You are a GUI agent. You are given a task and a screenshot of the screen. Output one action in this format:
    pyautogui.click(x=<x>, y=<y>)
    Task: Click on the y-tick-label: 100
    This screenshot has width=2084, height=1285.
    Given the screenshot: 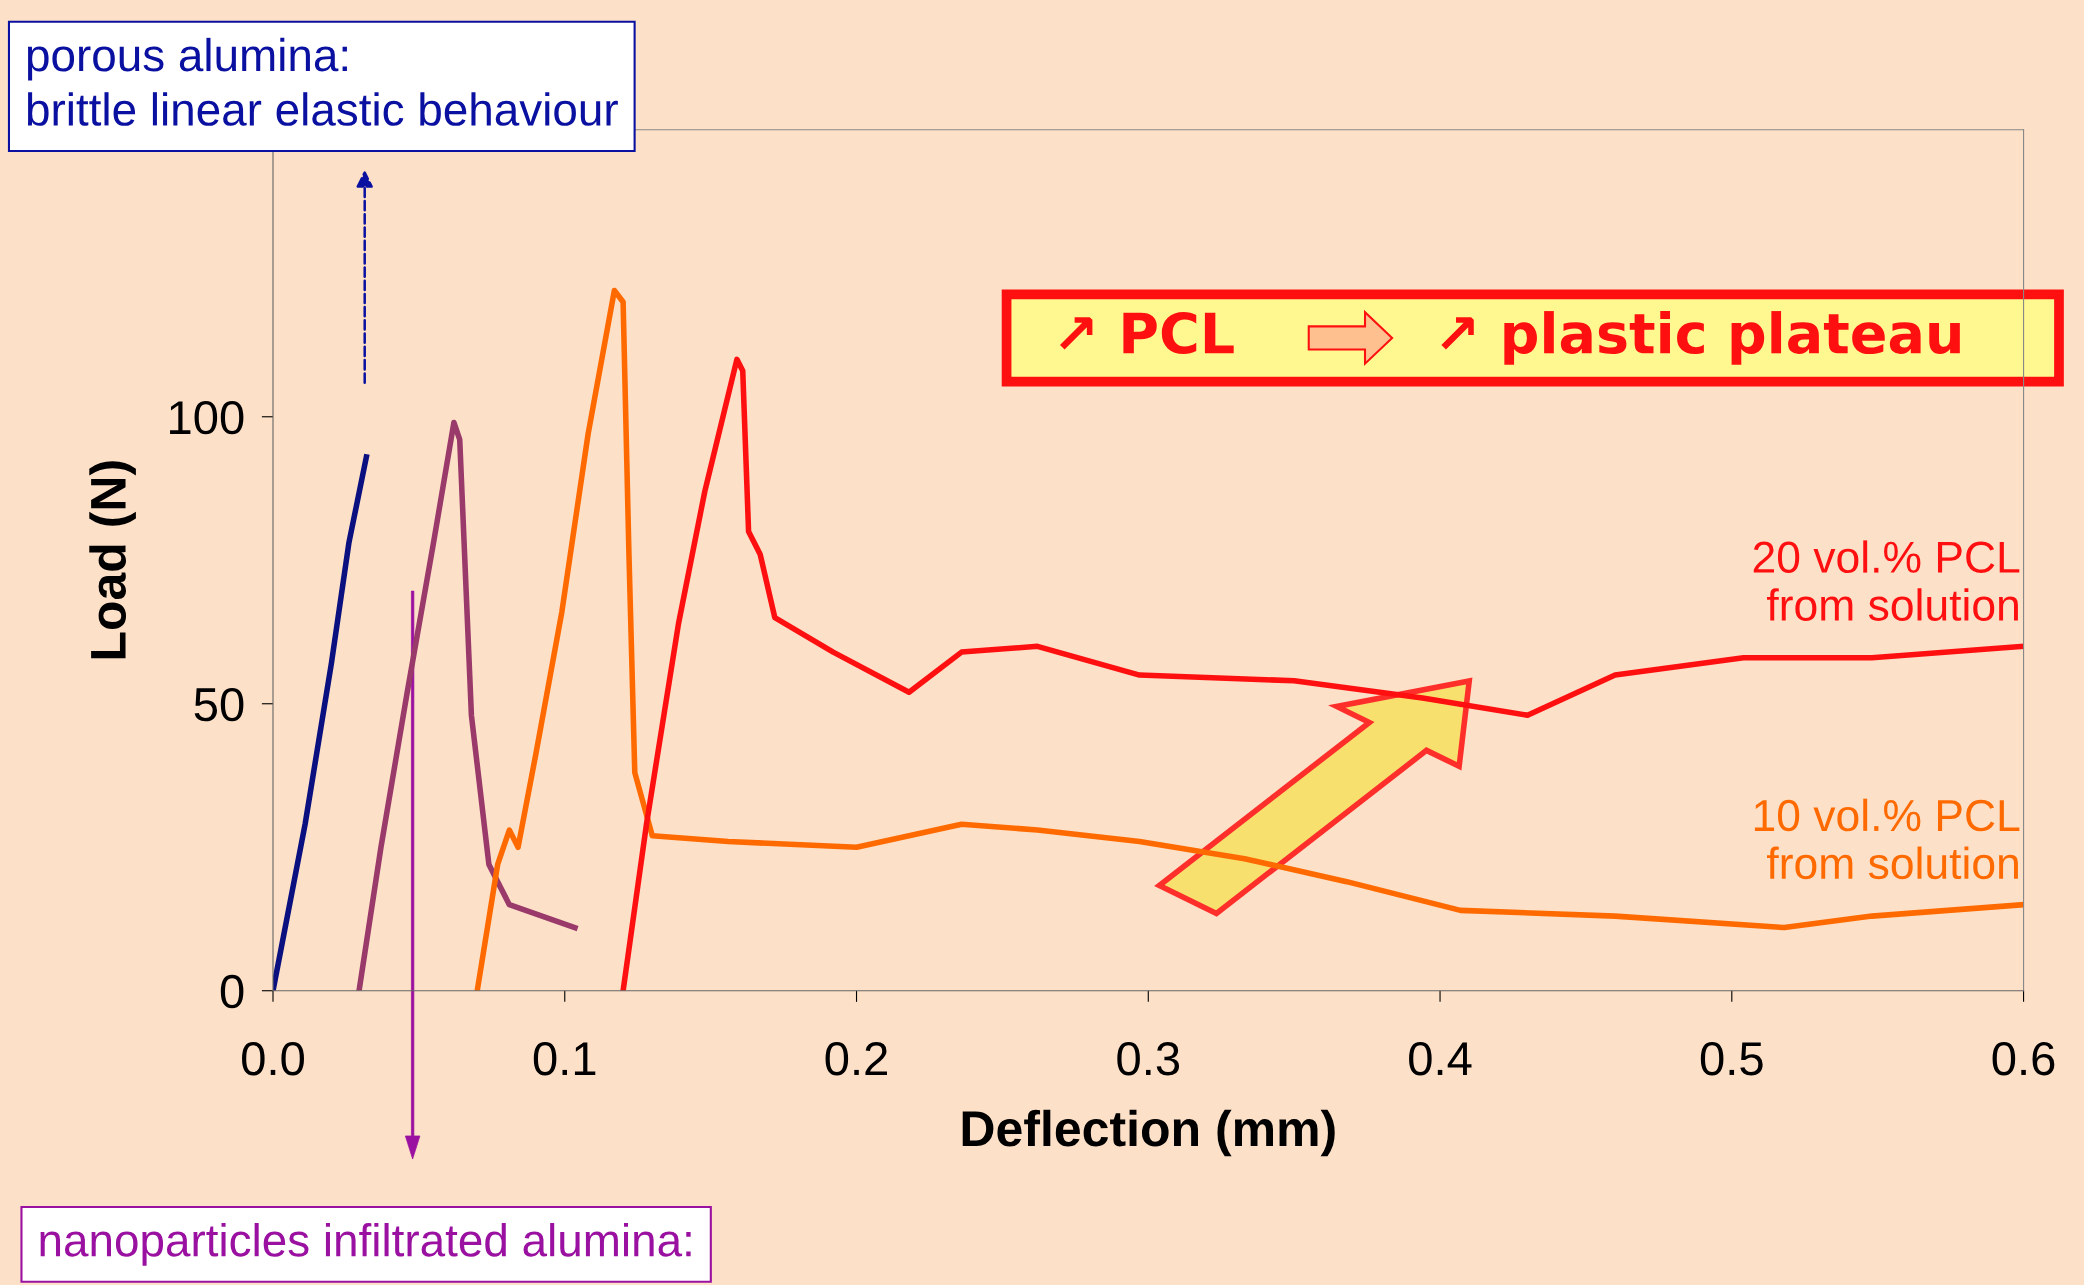 What is the action you would take?
    pyautogui.click(x=207, y=417)
    